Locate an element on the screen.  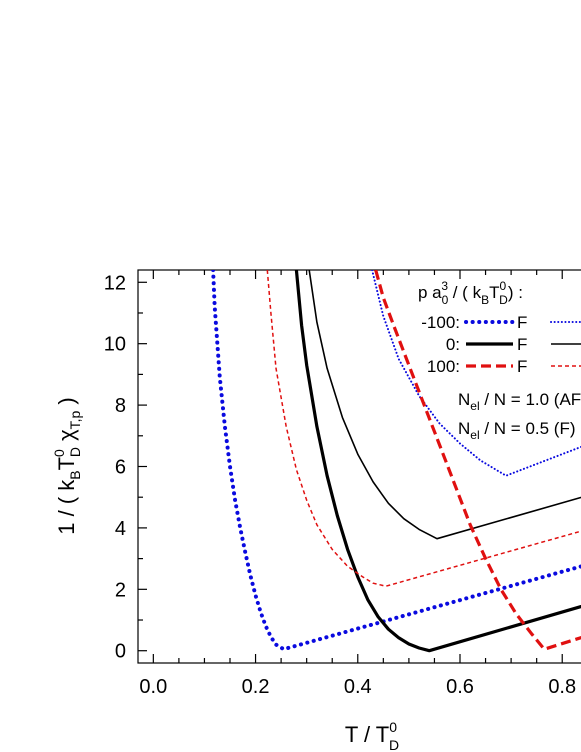
y-tick-label: 6 is located at coordinates (120, 468).